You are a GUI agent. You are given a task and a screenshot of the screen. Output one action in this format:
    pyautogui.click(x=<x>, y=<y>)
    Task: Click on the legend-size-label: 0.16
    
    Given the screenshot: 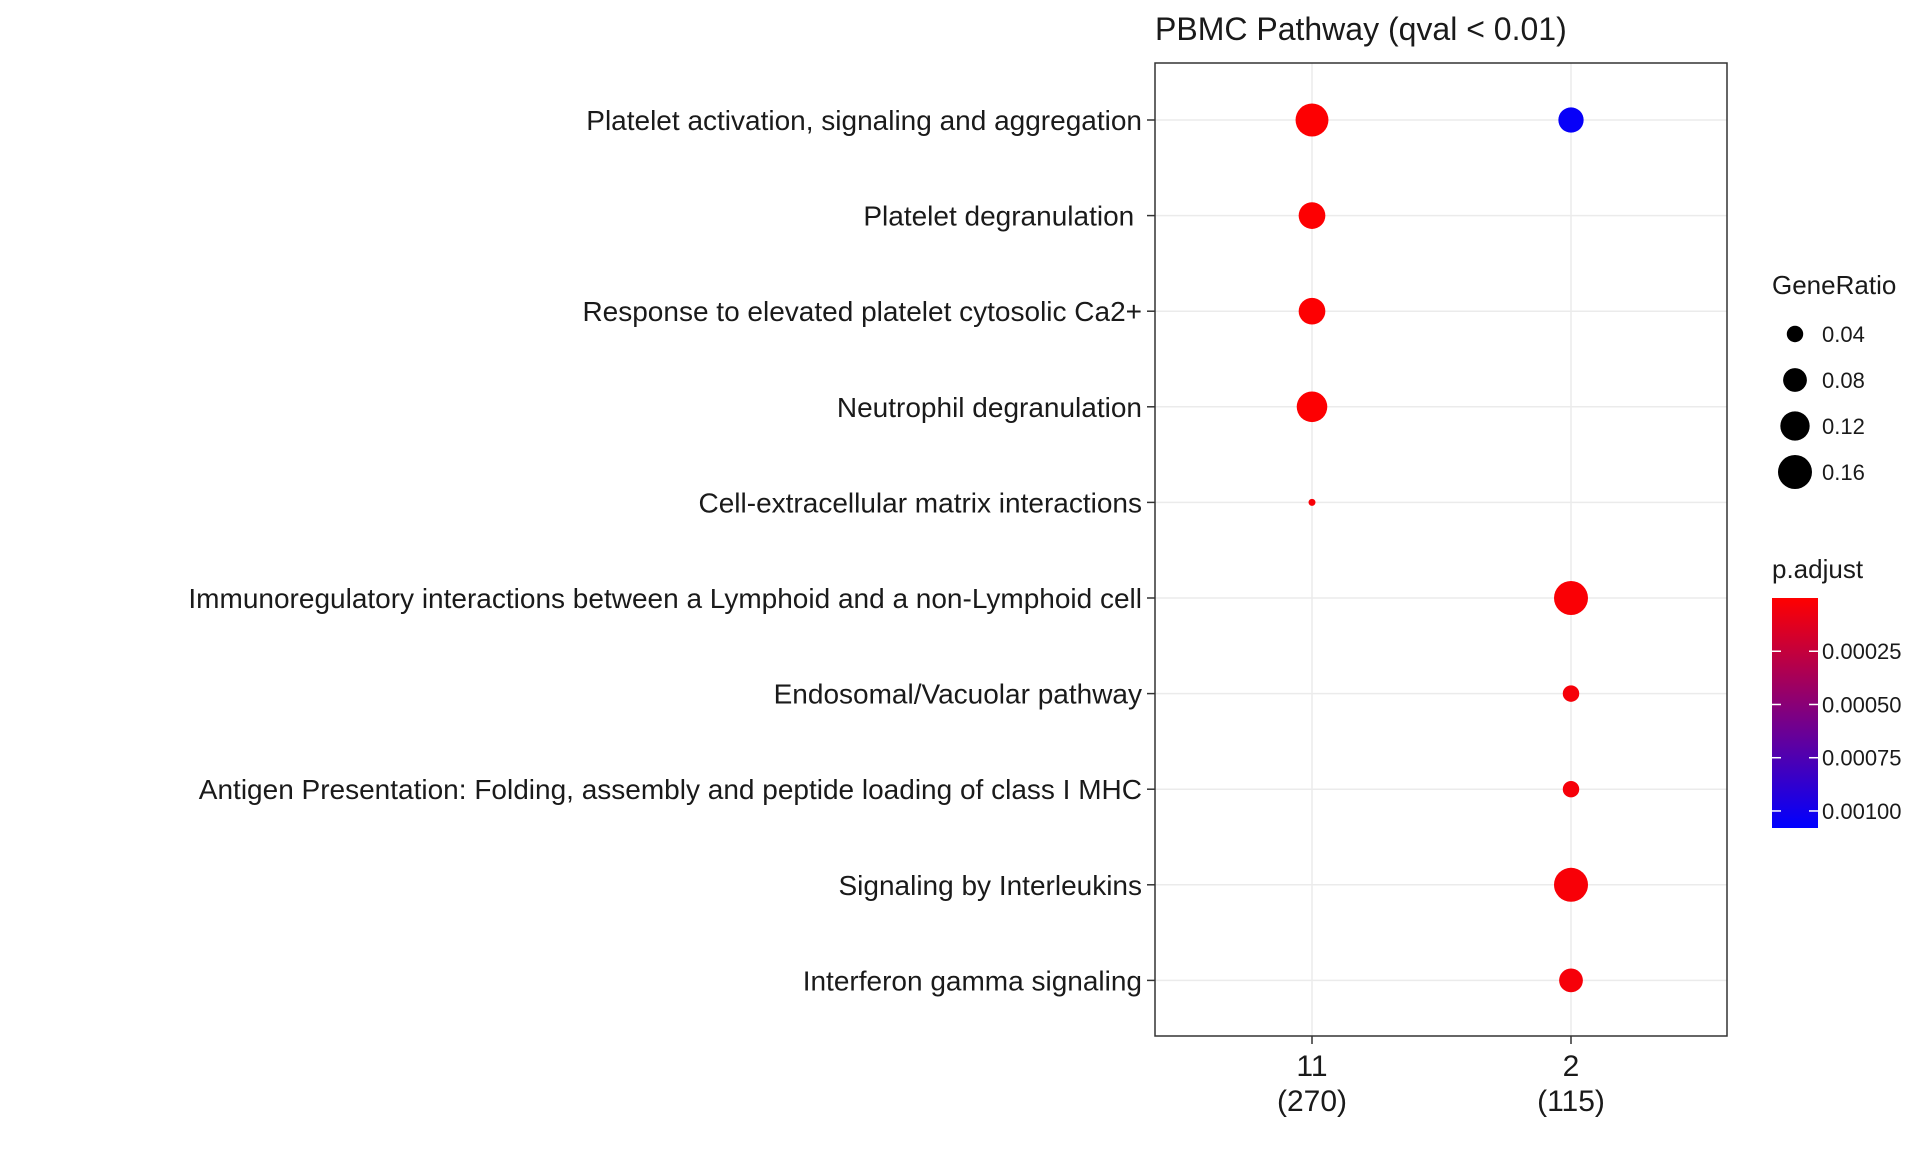 What is the action you would take?
    pyautogui.click(x=1843, y=472)
    